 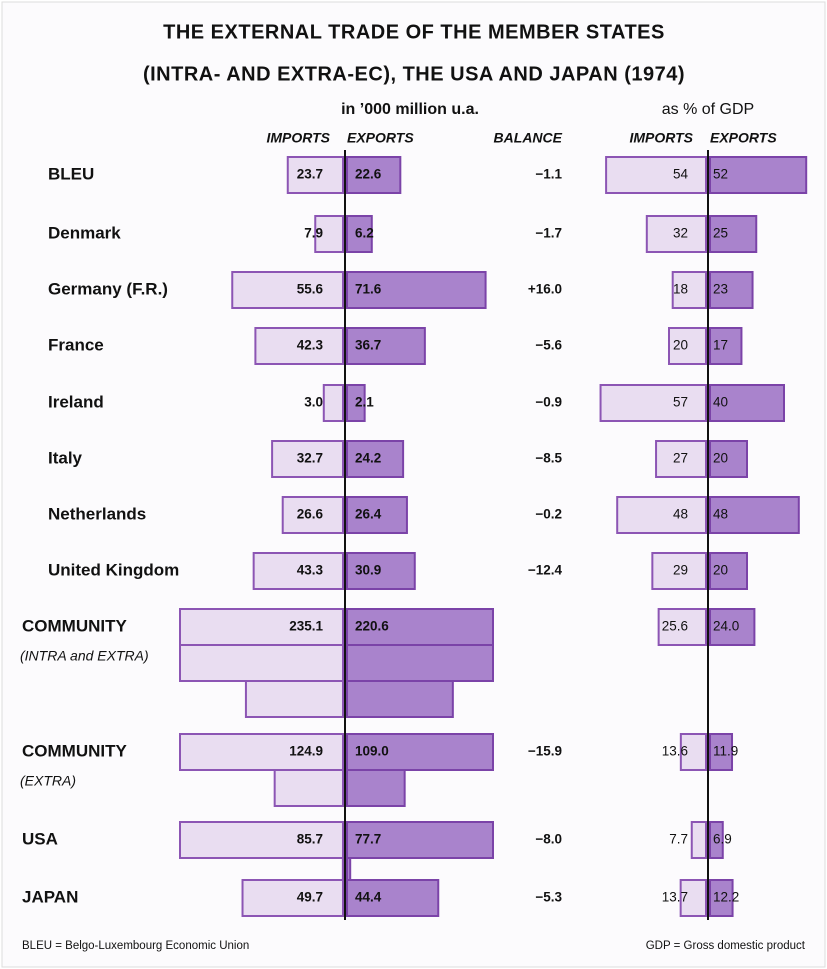 I want to click on value-label: 3.0, so click(x=313, y=402).